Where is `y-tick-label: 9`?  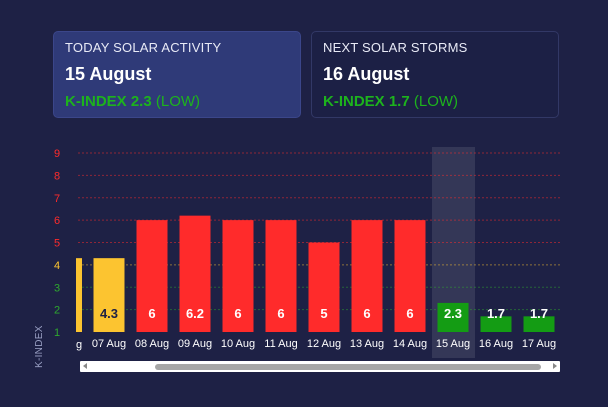 y-tick-label: 9 is located at coordinates (57, 154).